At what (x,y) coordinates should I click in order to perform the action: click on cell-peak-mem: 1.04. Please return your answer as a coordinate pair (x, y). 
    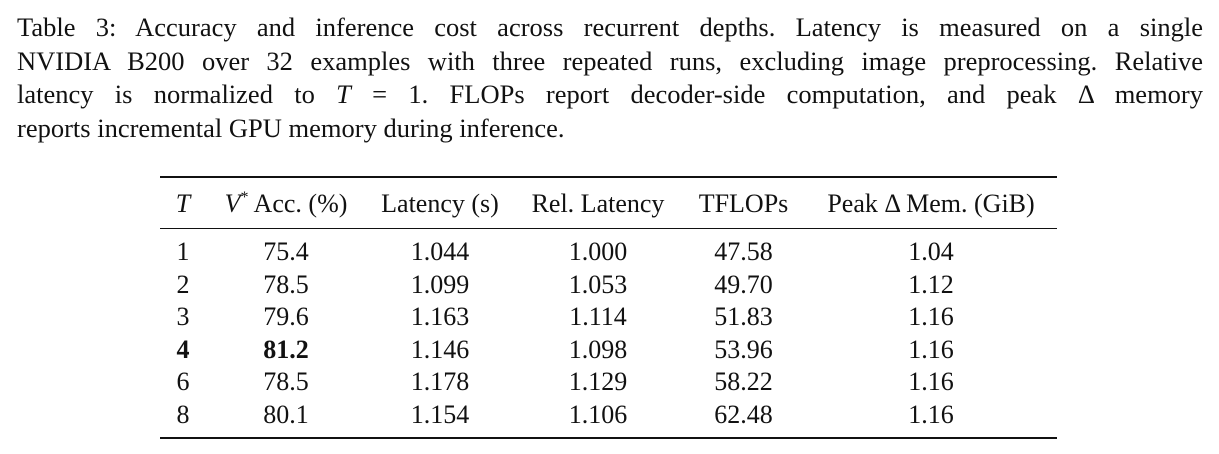
    Looking at the image, I should click on (931, 252).